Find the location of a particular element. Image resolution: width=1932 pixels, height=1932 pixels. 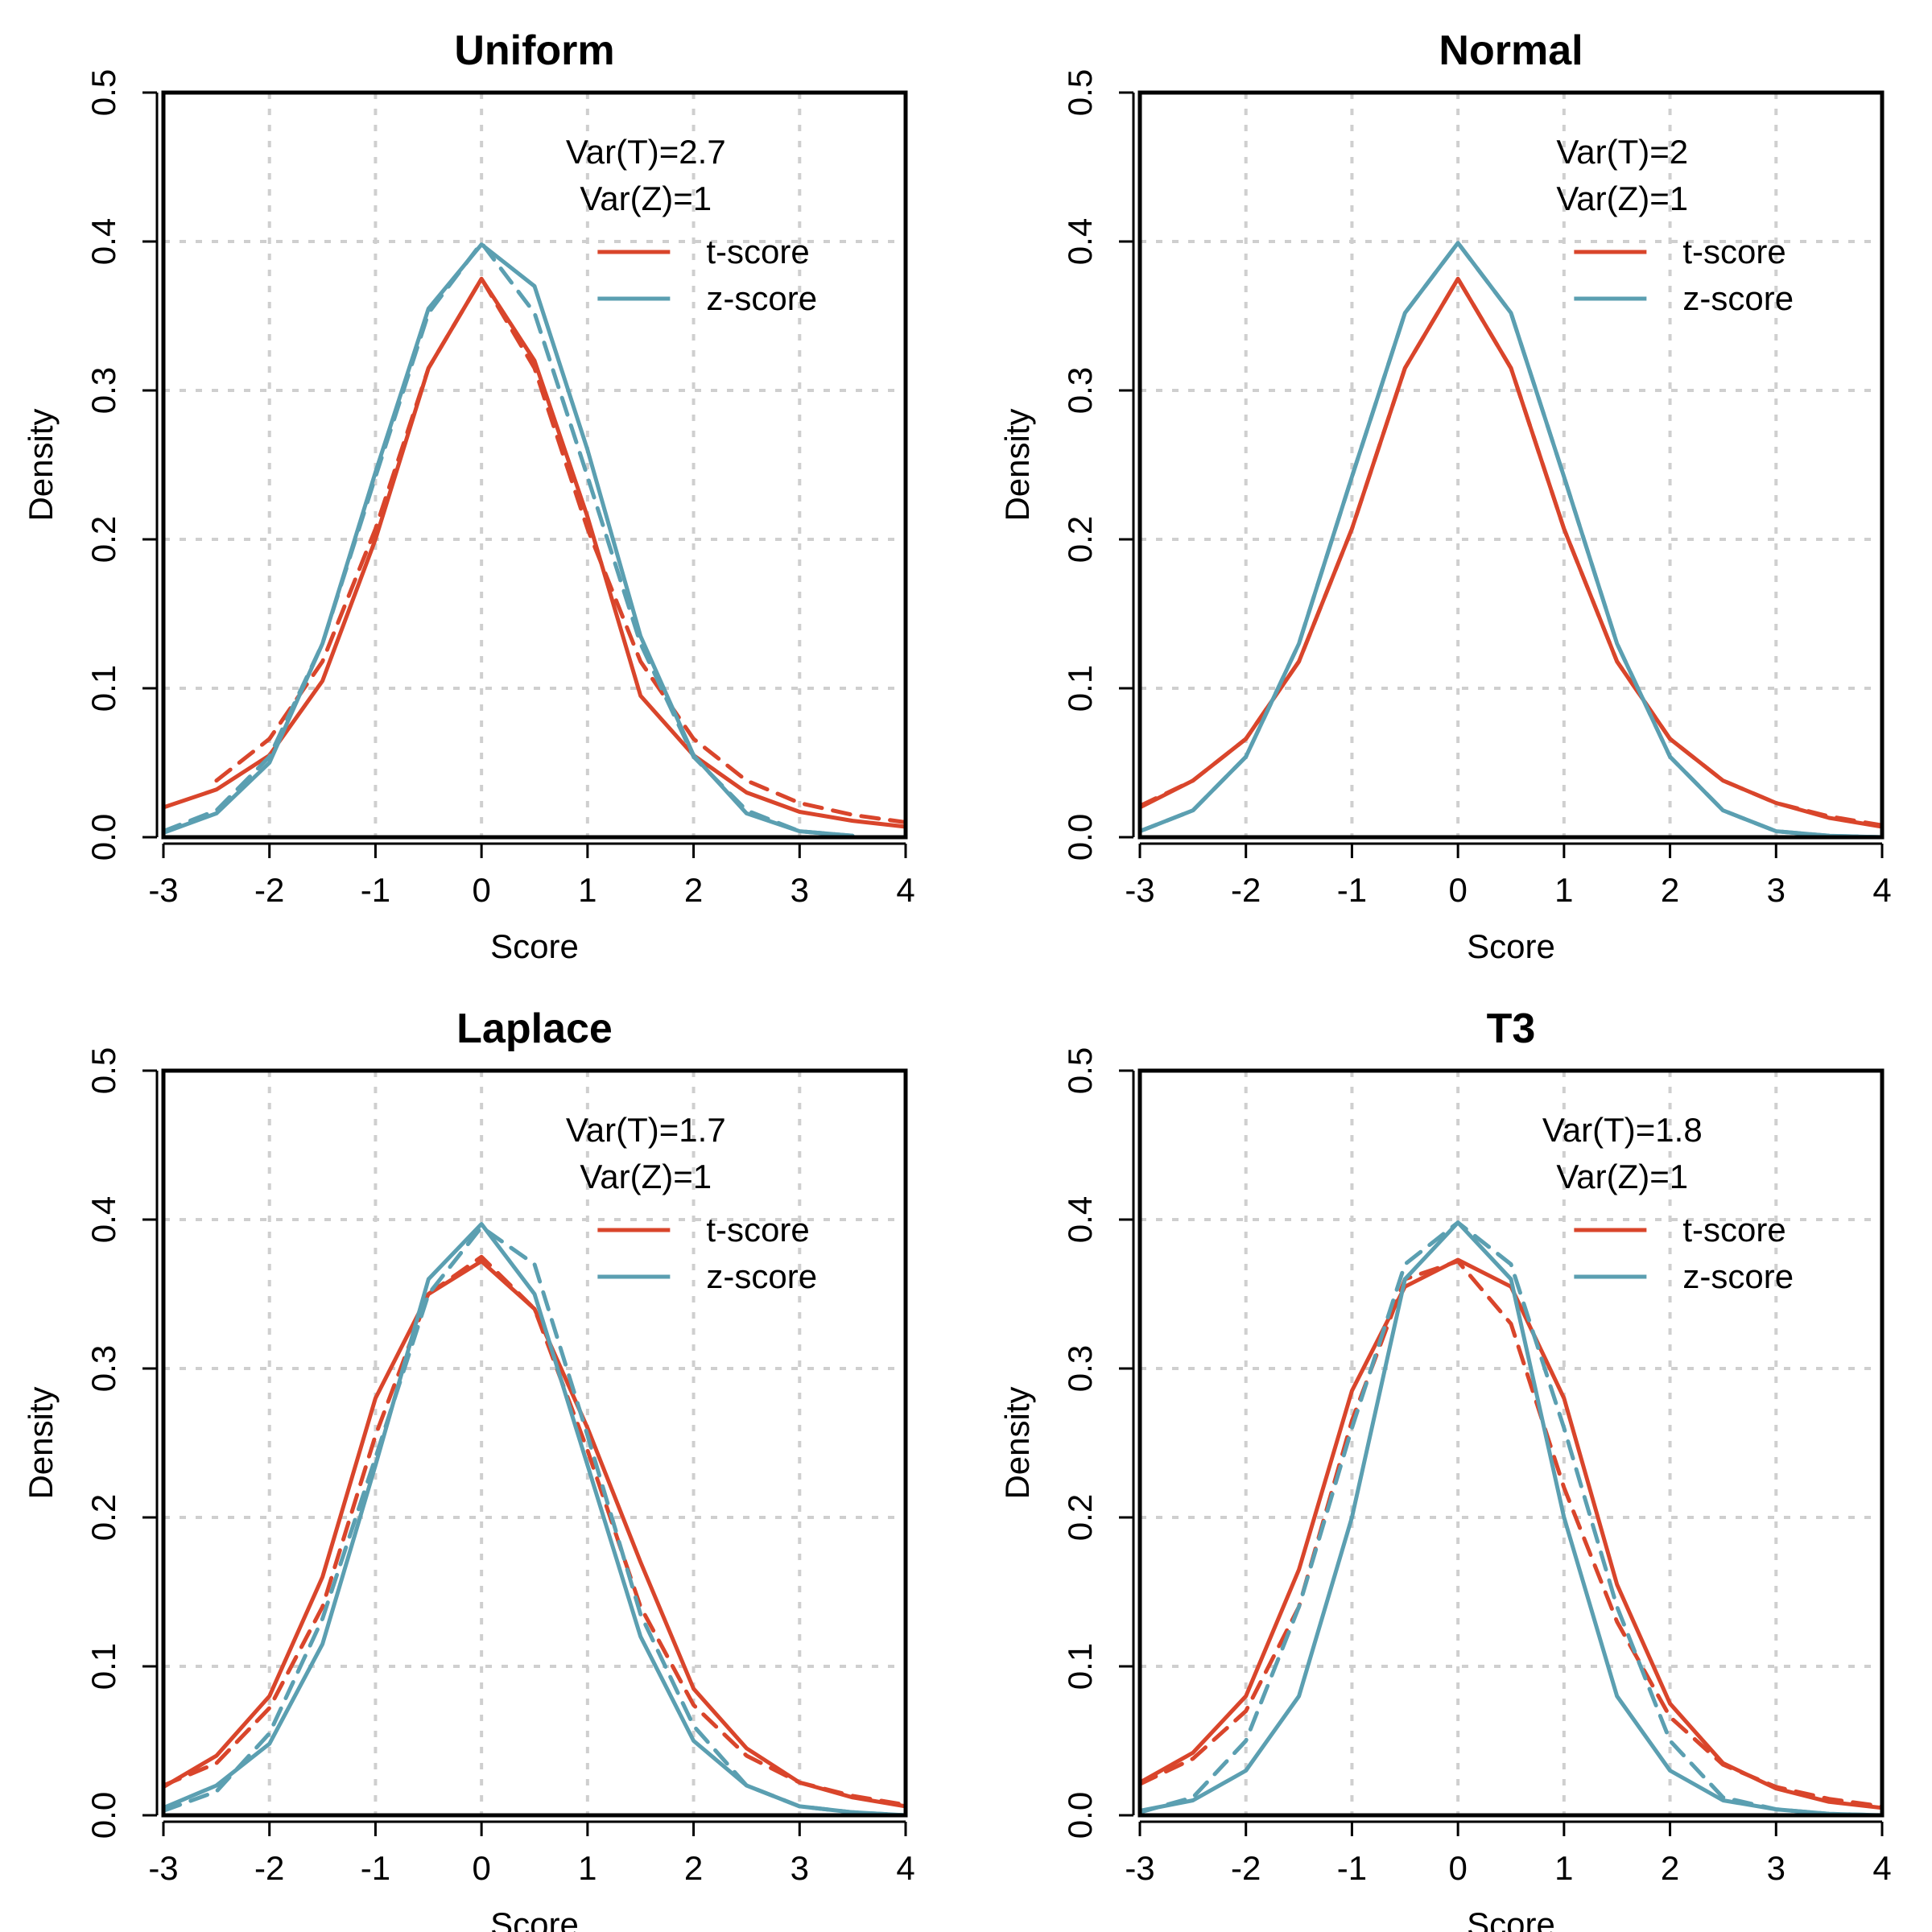

variance-annotation: Var(T)=1.7 is located at coordinates (646, 1130).